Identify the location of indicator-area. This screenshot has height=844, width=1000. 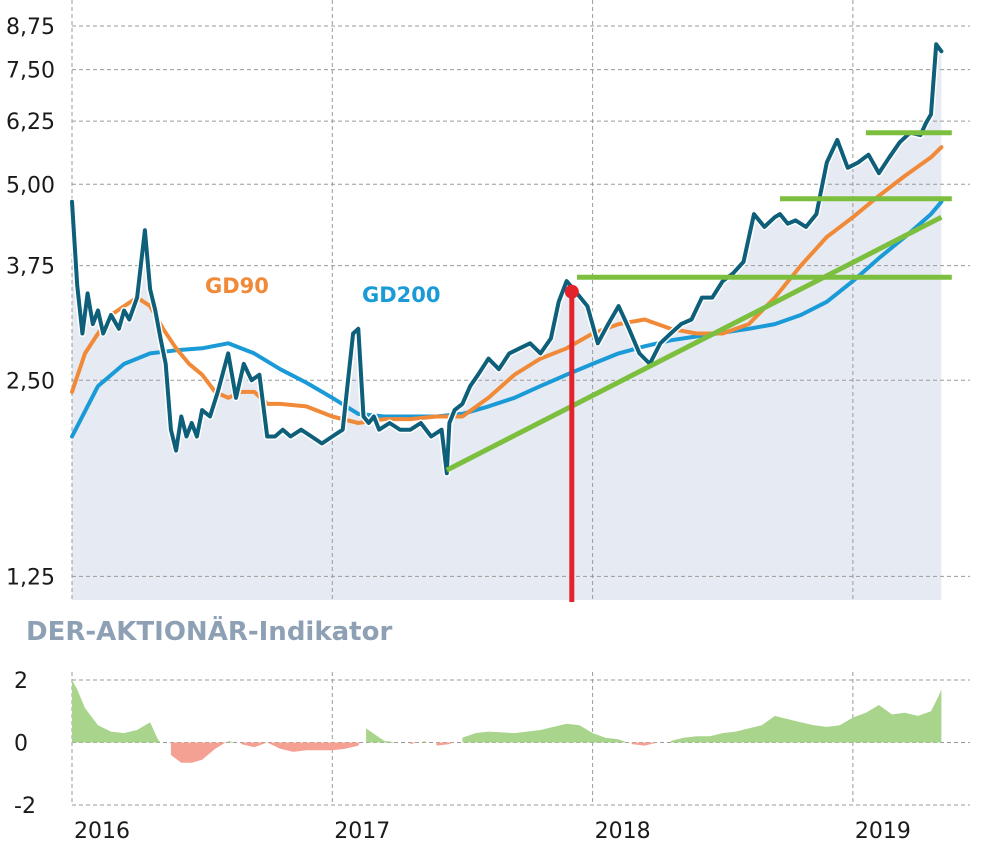
(507, 721).